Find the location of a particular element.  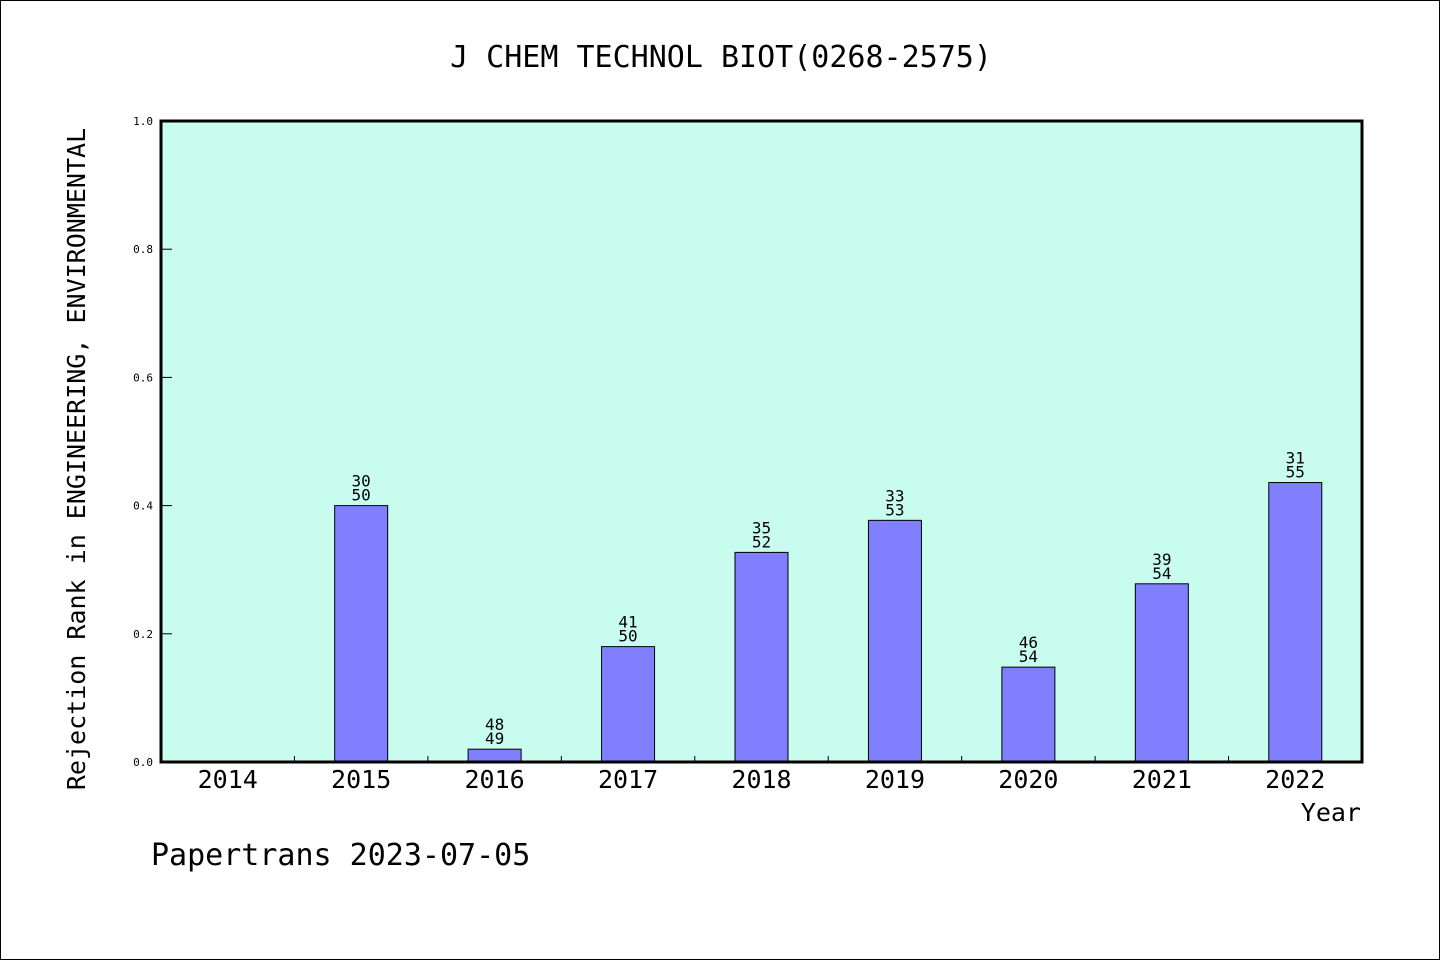

bar-2022 is located at coordinates (1295, 622).